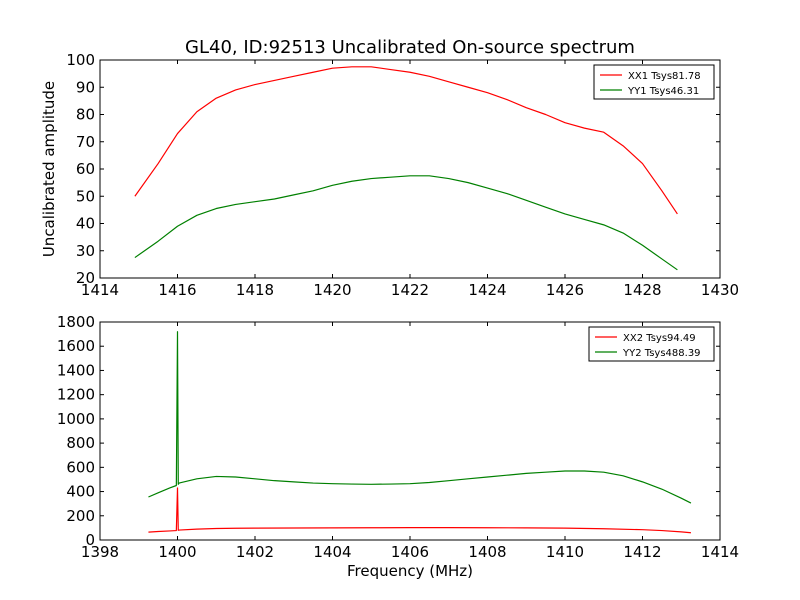  I want to click on legend-label: XX1 Tsys81.78, so click(664, 76).